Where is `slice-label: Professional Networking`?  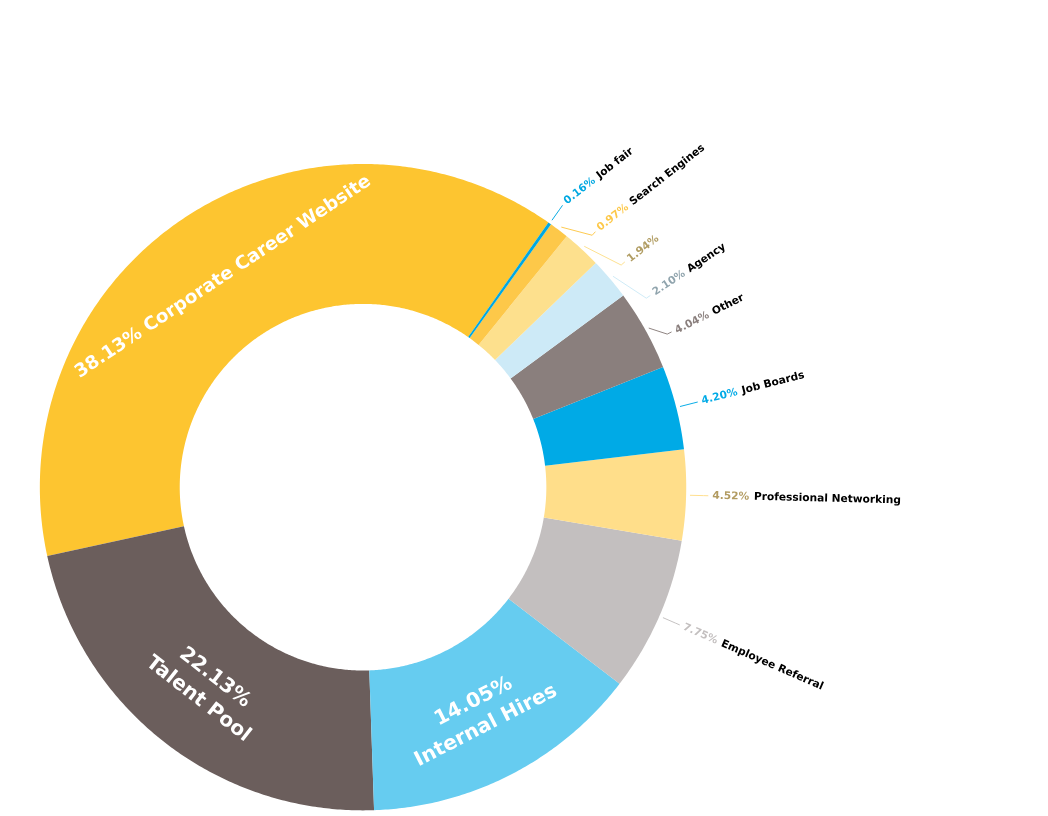
slice-label: Professional Networking is located at coordinates (827, 498).